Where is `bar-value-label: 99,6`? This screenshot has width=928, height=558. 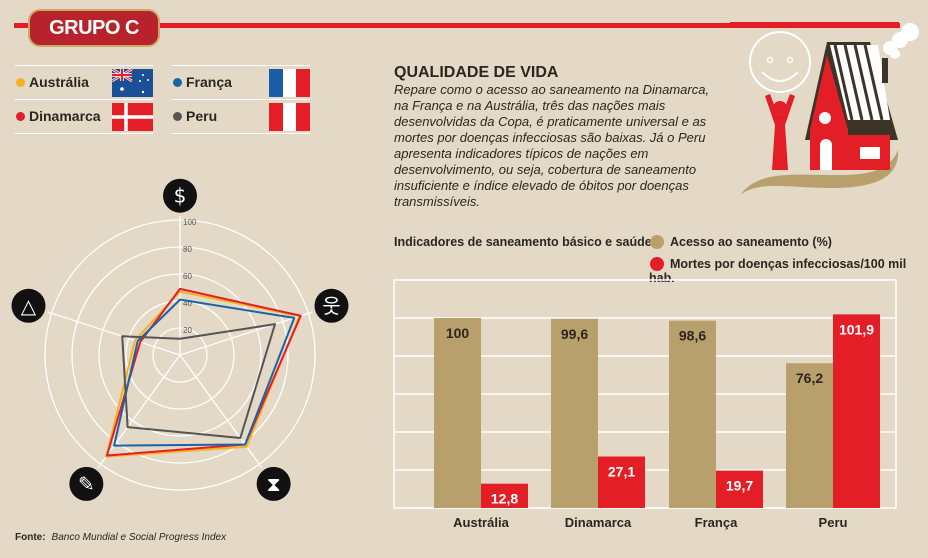 bar-value-label: 99,6 is located at coordinates (574, 334).